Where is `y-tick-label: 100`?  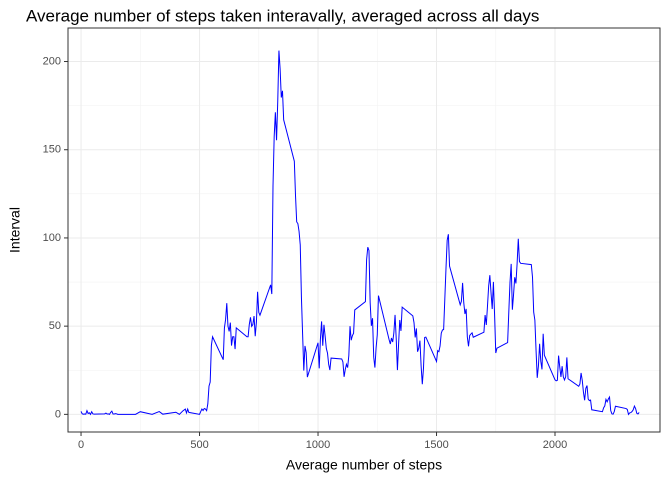
y-tick-label: 100 is located at coordinates (52, 238).